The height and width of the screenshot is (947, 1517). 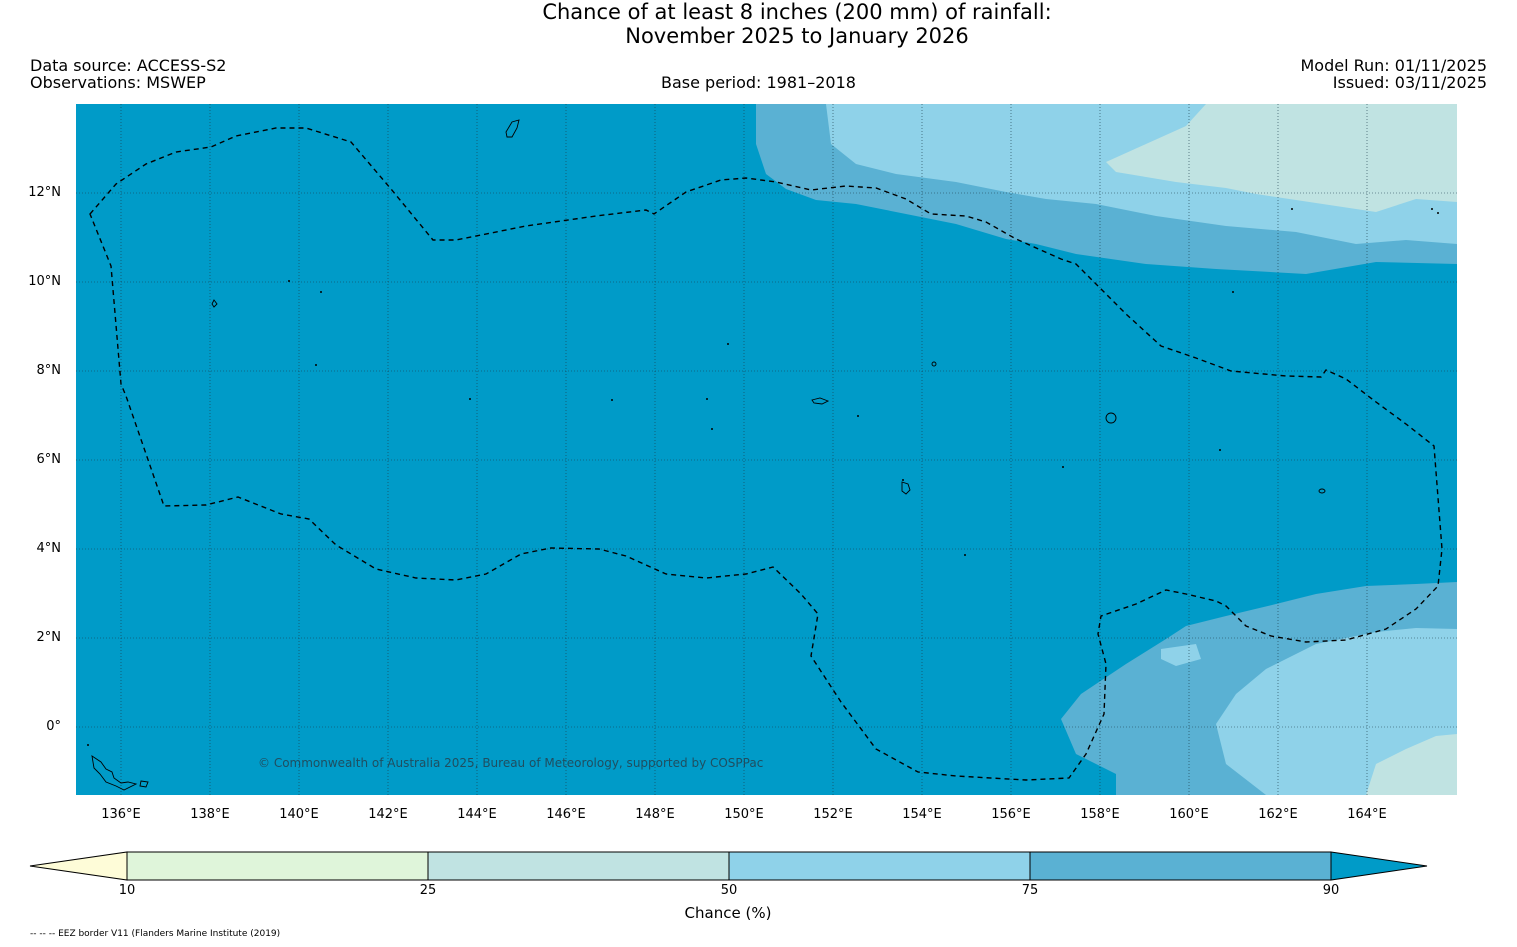 What do you see at coordinates (44, 281) in the screenshot?
I see `latitude-label: 10°N` at bounding box center [44, 281].